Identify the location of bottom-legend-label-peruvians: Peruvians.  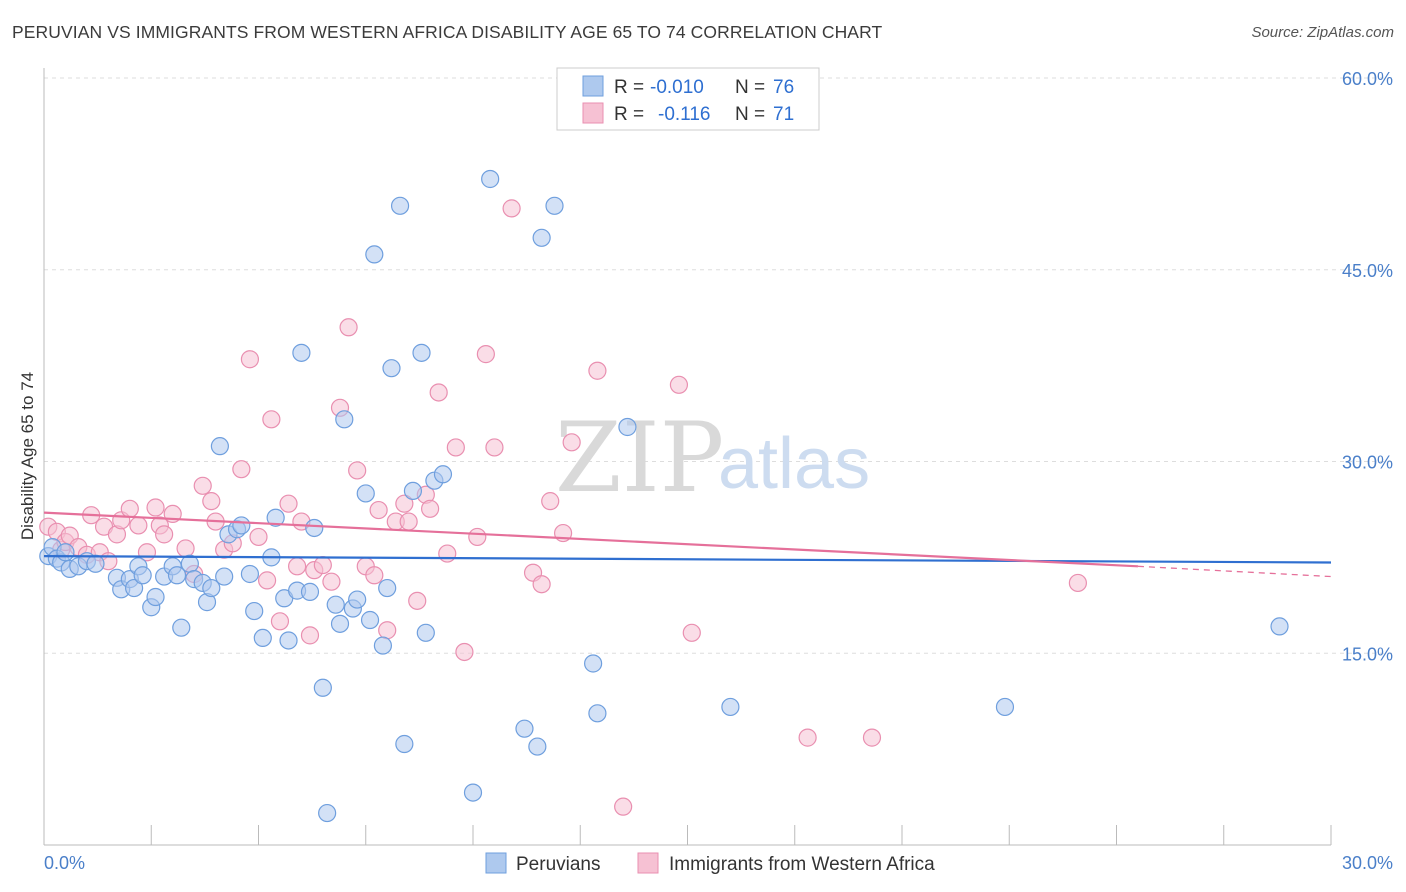
(558, 864).